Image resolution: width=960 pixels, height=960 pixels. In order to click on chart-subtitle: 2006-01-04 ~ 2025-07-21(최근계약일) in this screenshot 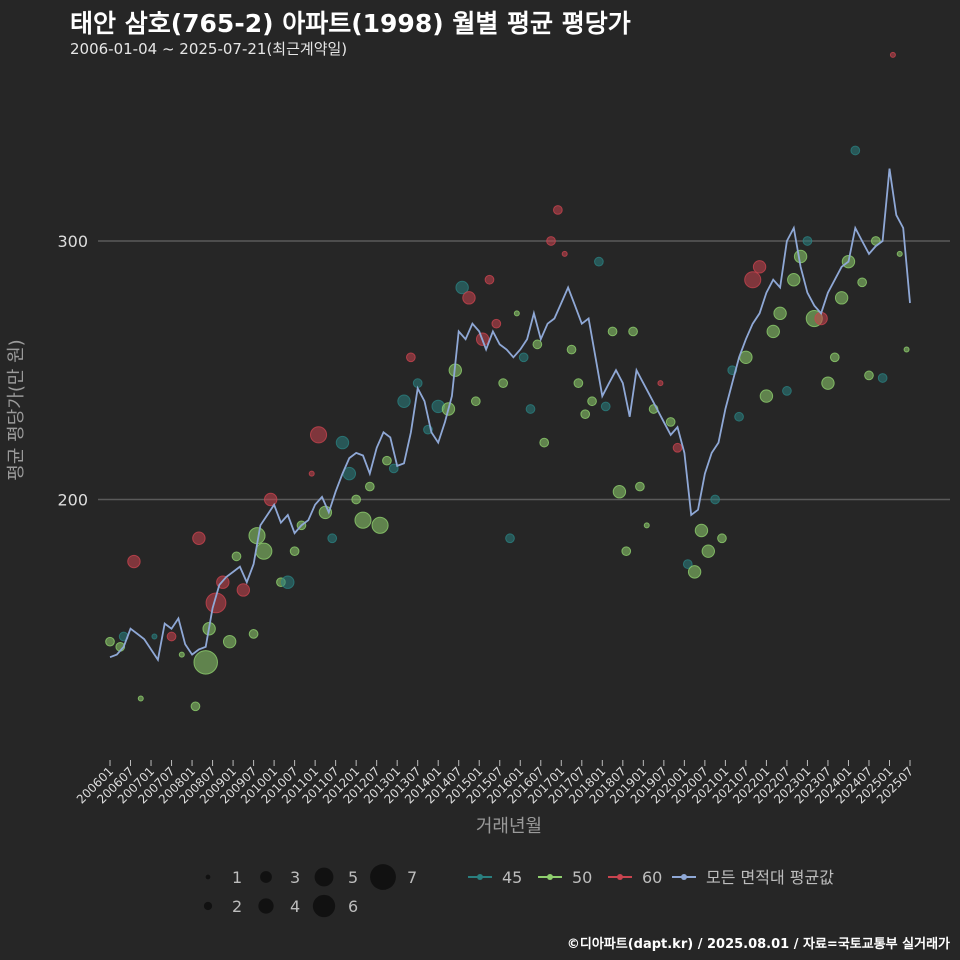, I will do `click(209, 49)`.